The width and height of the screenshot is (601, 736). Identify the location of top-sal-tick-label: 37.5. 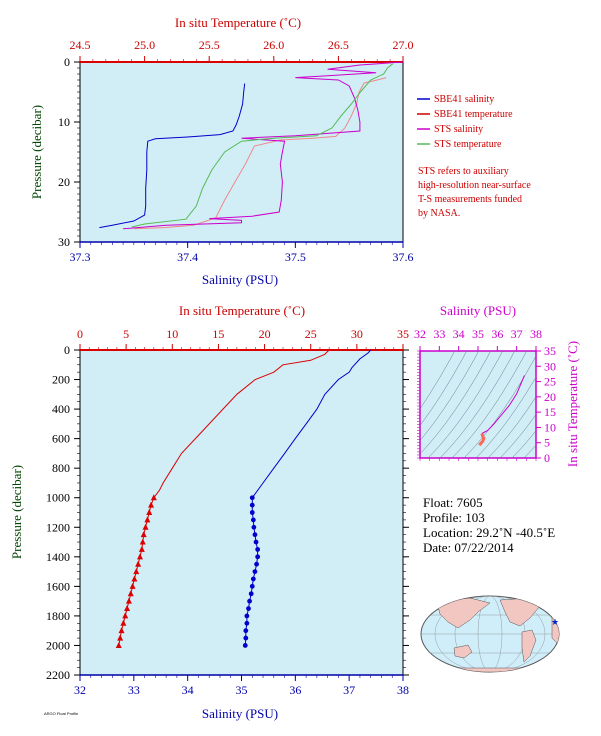
(295, 257).